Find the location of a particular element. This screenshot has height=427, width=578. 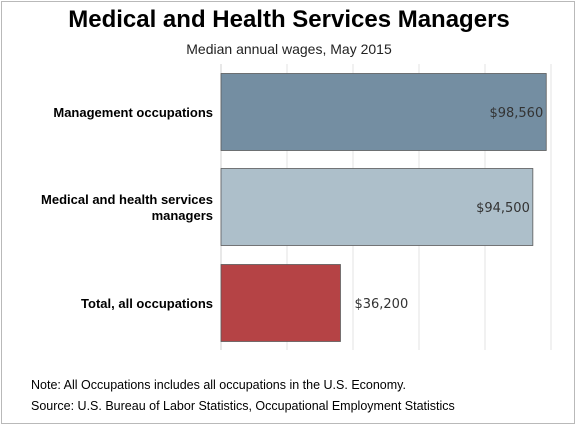

value-label: $36,200 is located at coordinates (381, 304).